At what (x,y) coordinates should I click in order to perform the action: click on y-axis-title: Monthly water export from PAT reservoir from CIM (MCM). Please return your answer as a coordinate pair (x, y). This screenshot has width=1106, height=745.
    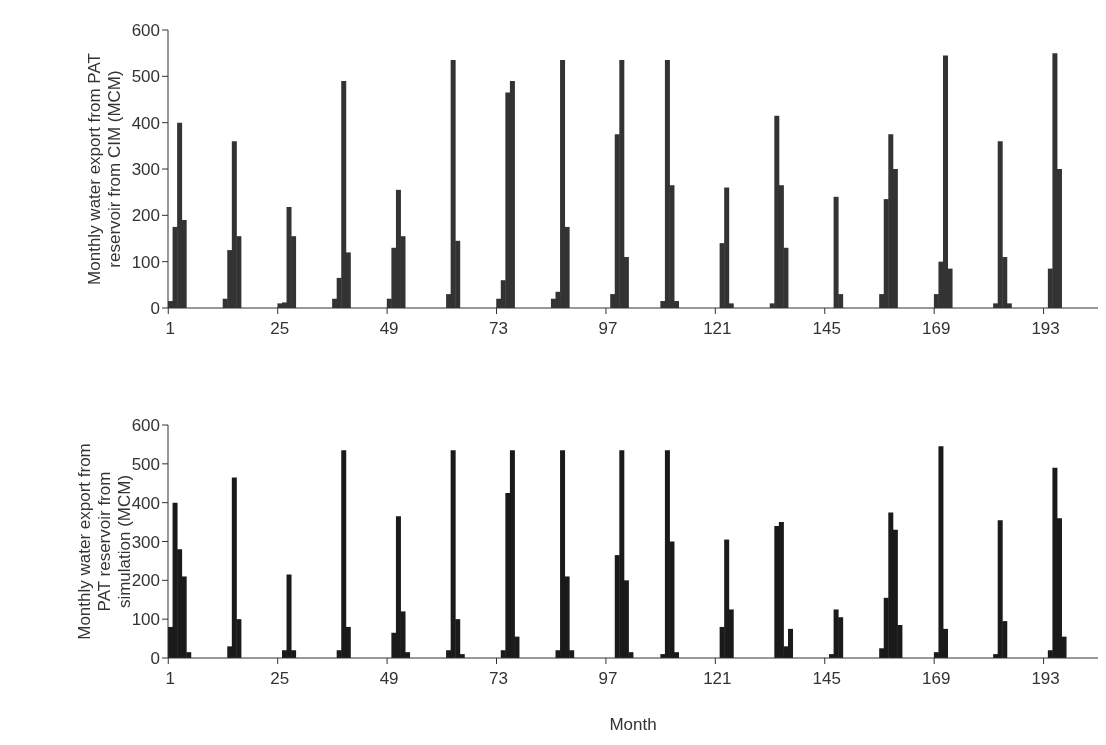
    Looking at the image, I should click on (104, 169).